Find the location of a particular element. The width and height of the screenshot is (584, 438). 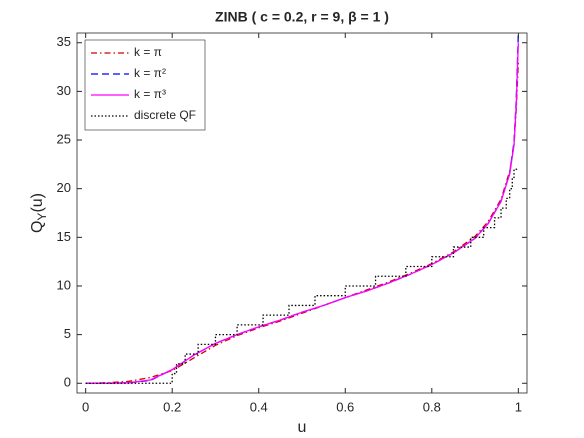

y-tick-label: 10 is located at coordinates (64, 284).